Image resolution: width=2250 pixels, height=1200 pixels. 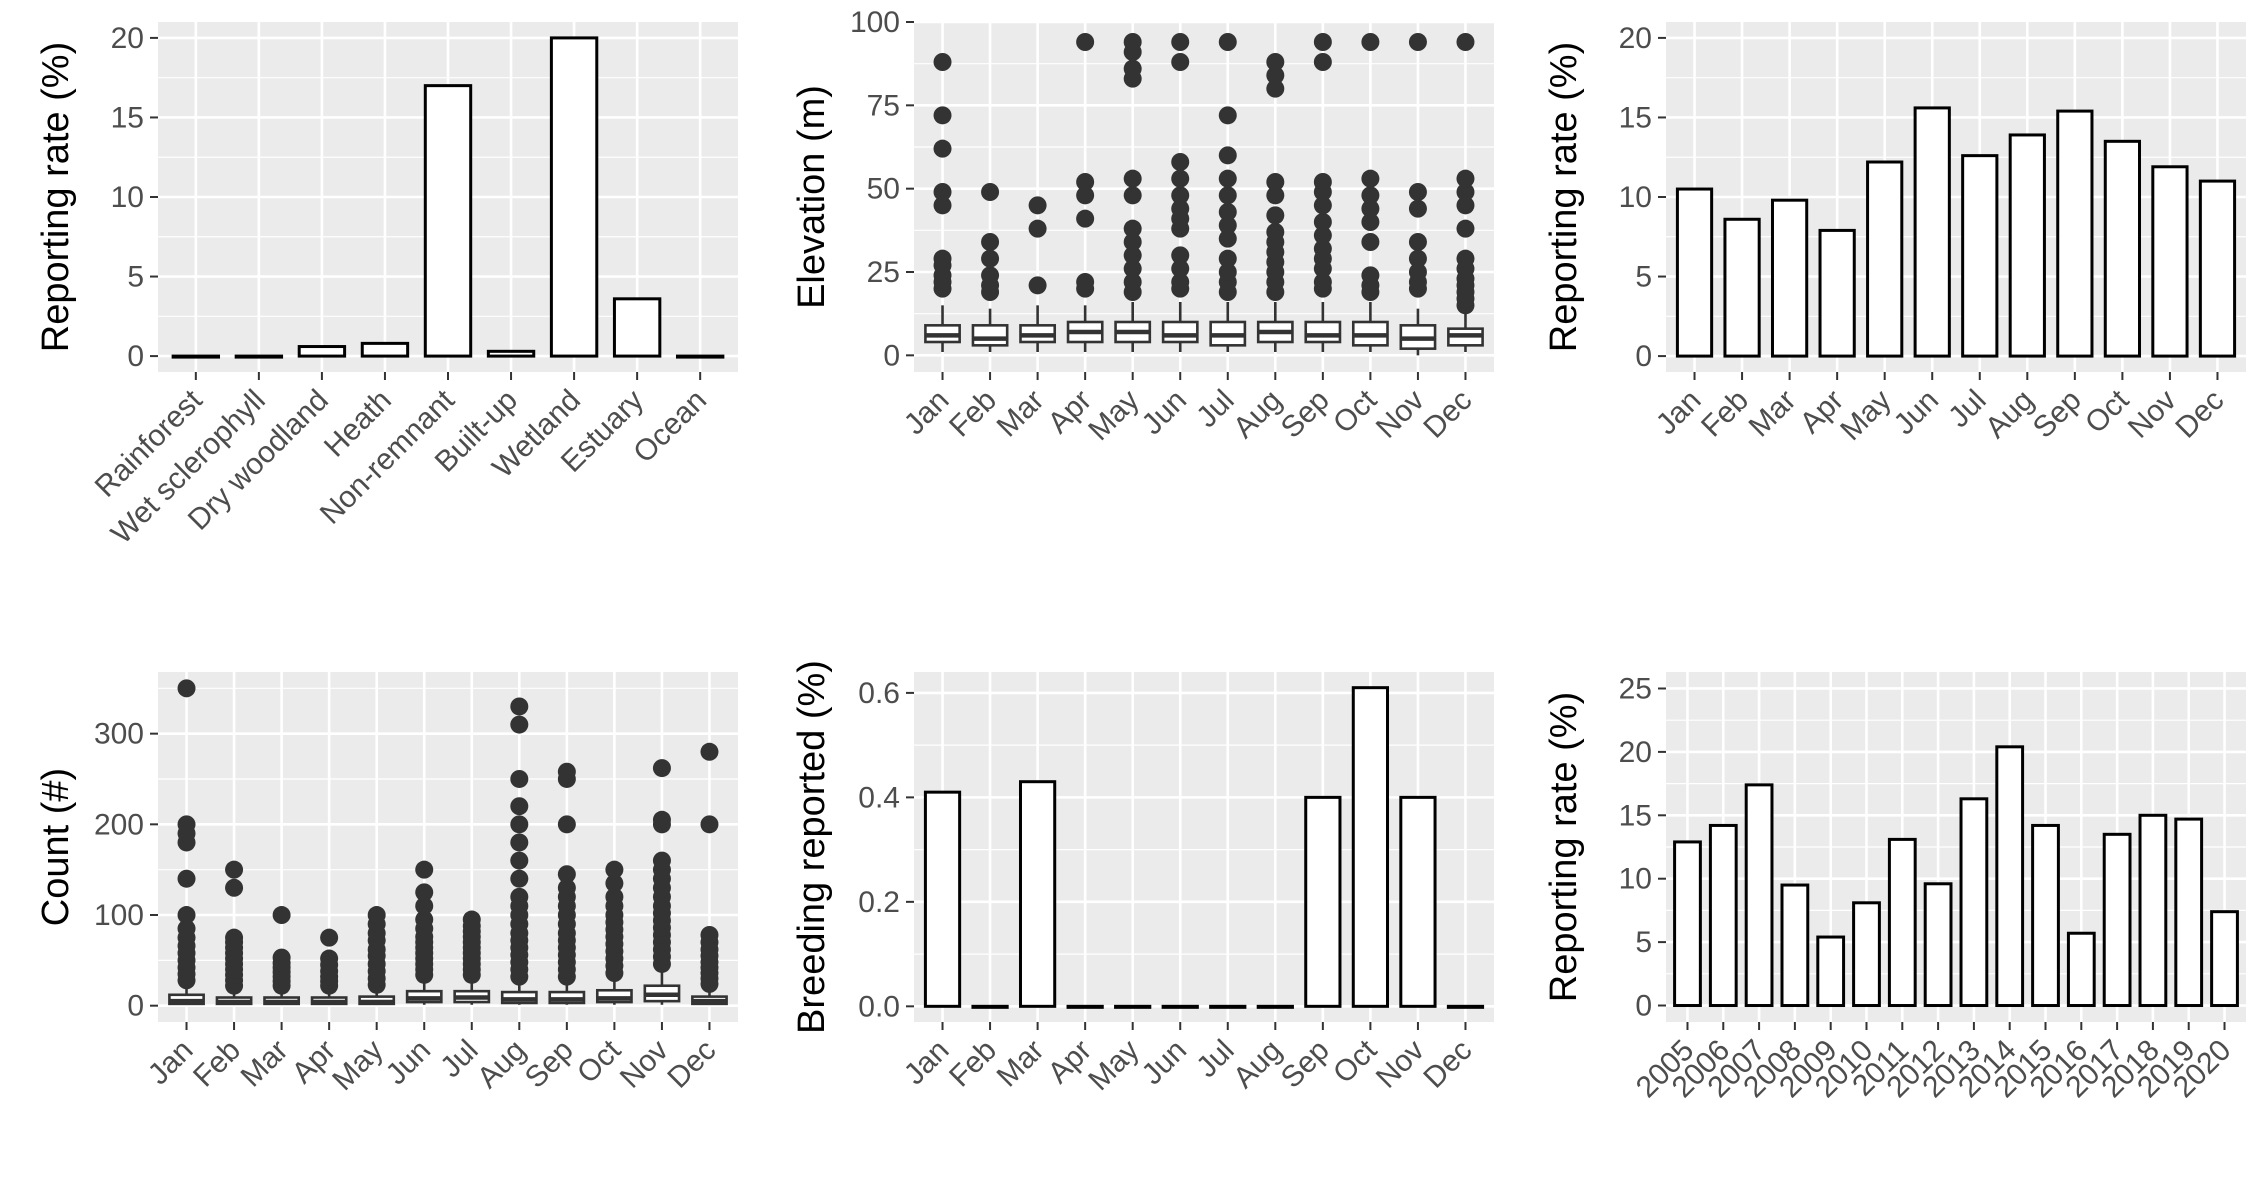 I want to click on box-may, so click(x=1133, y=192).